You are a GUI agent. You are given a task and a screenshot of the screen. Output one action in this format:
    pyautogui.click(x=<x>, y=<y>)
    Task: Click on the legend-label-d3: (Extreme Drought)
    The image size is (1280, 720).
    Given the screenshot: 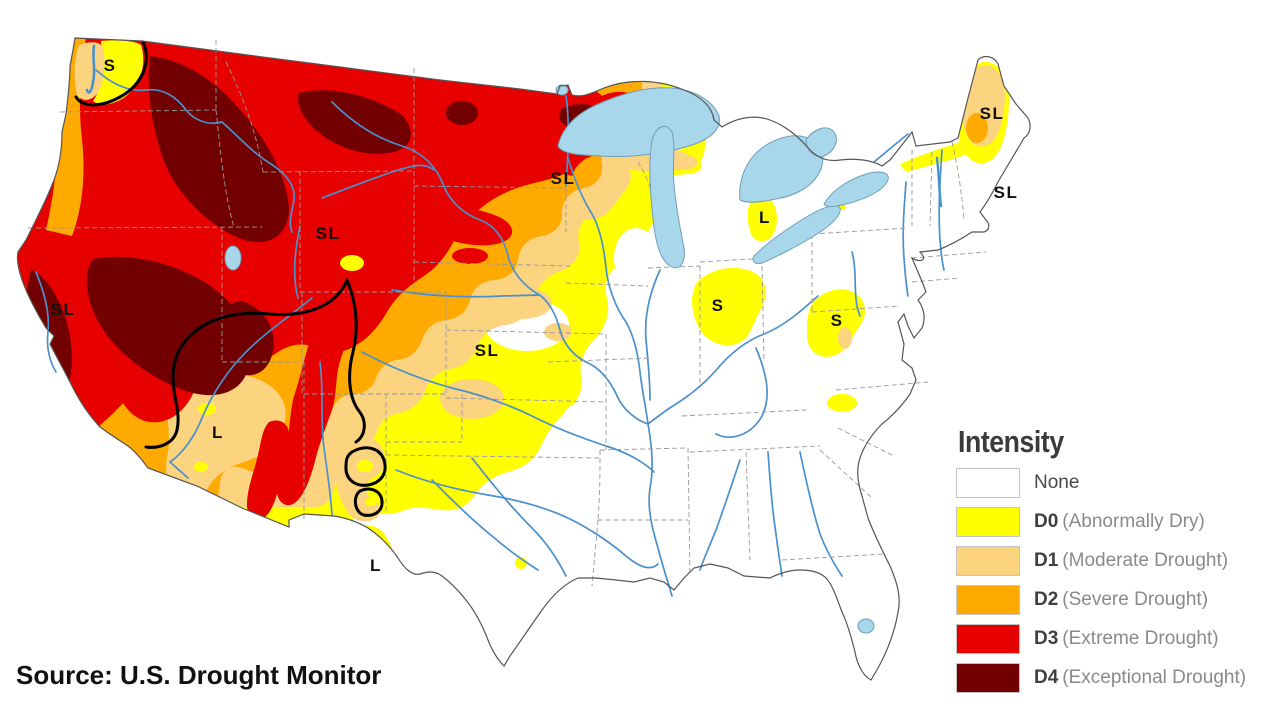 What is the action you would take?
    pyautogui.click(x=1140, y=638)
    